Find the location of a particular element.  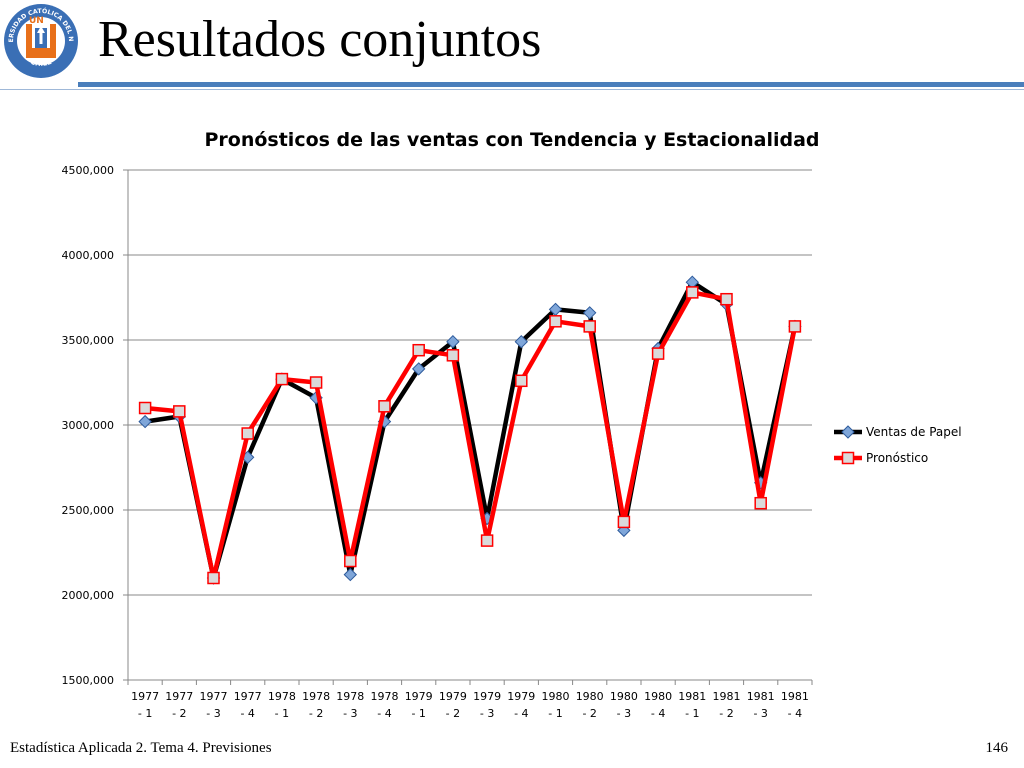

x-tick-label: 1978- 4 is located at coordinates (385, 705).